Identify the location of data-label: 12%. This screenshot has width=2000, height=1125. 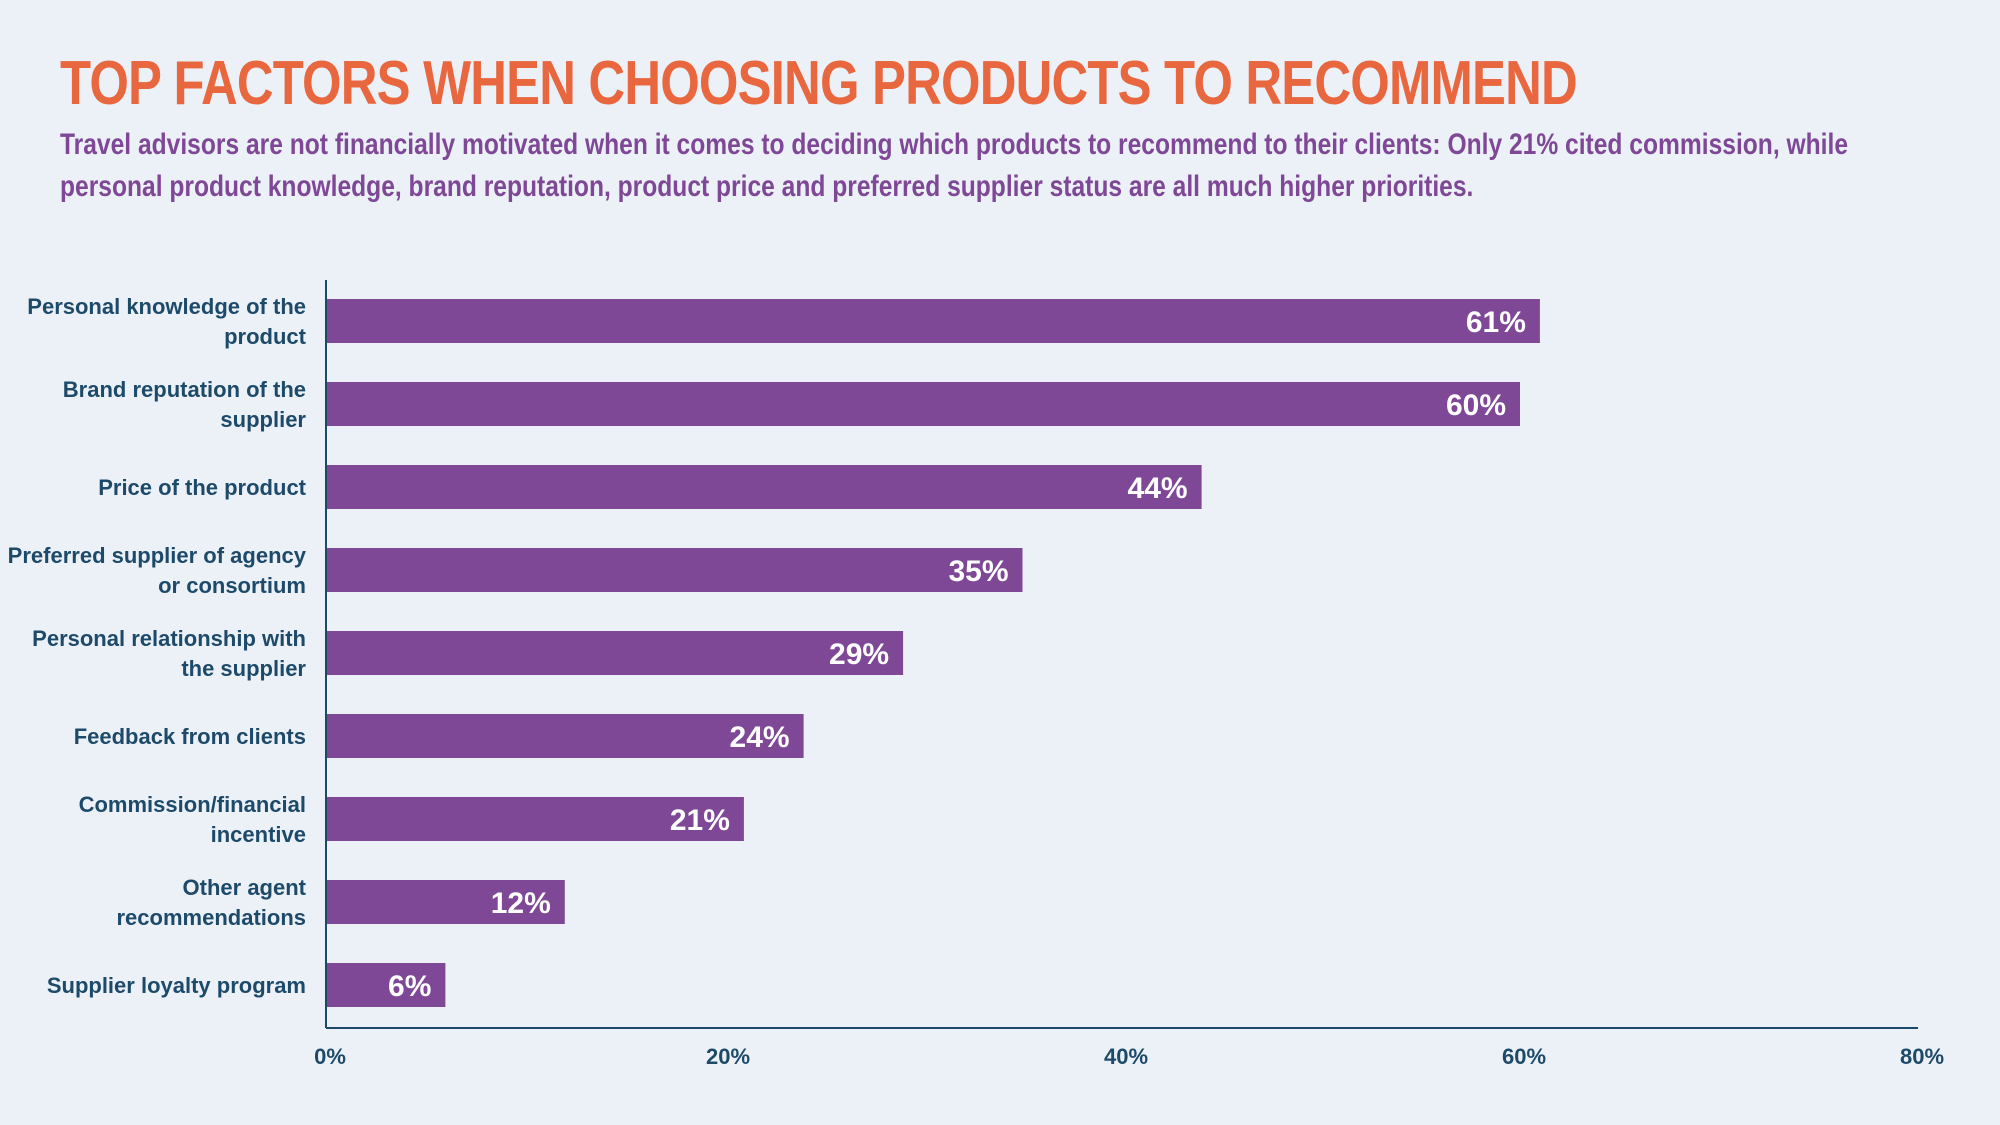
(521, 903).